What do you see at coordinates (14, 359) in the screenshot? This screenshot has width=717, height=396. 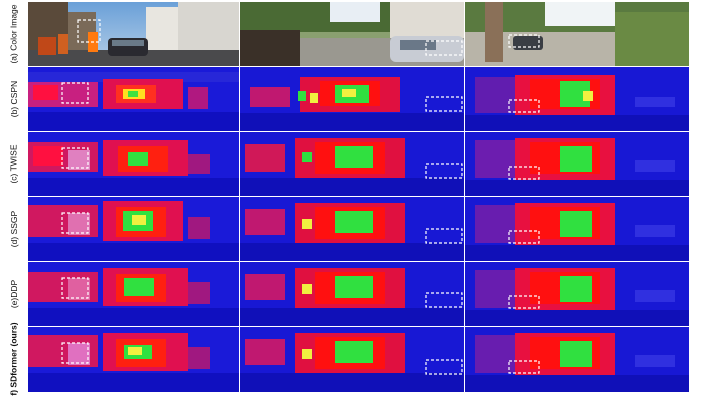 I see `row-label-sdformer: f) SDformer (ours)` at bounding box center [14, 359].